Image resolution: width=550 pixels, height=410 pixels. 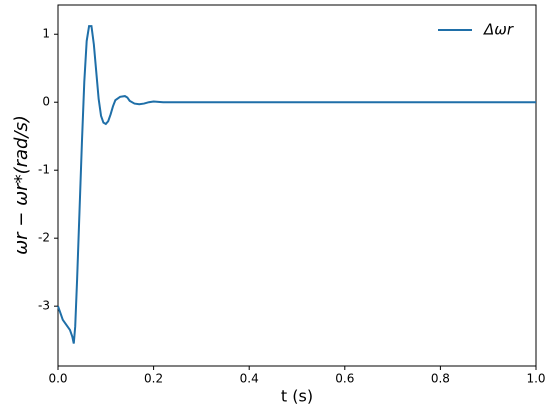 I want to click on x-tick-label: 0.6, so click(x=344, y=379).